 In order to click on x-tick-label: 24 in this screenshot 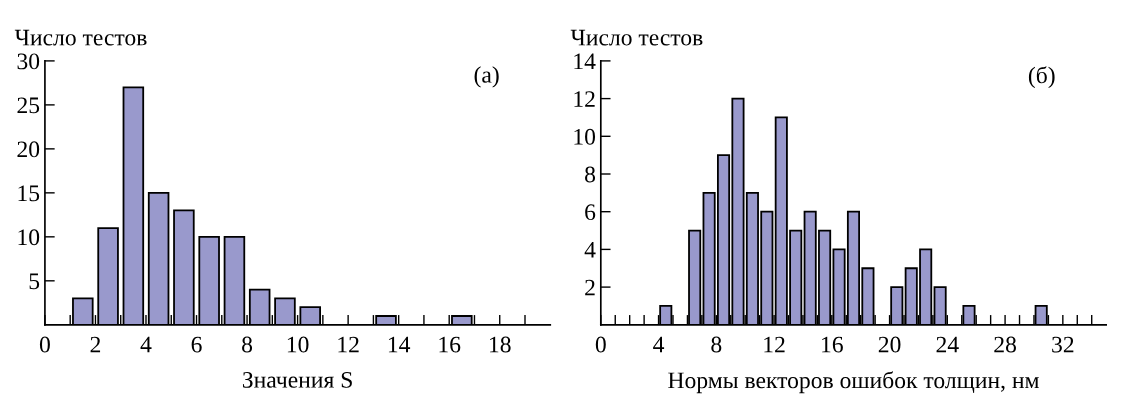, I will do `click(947, 344)`.